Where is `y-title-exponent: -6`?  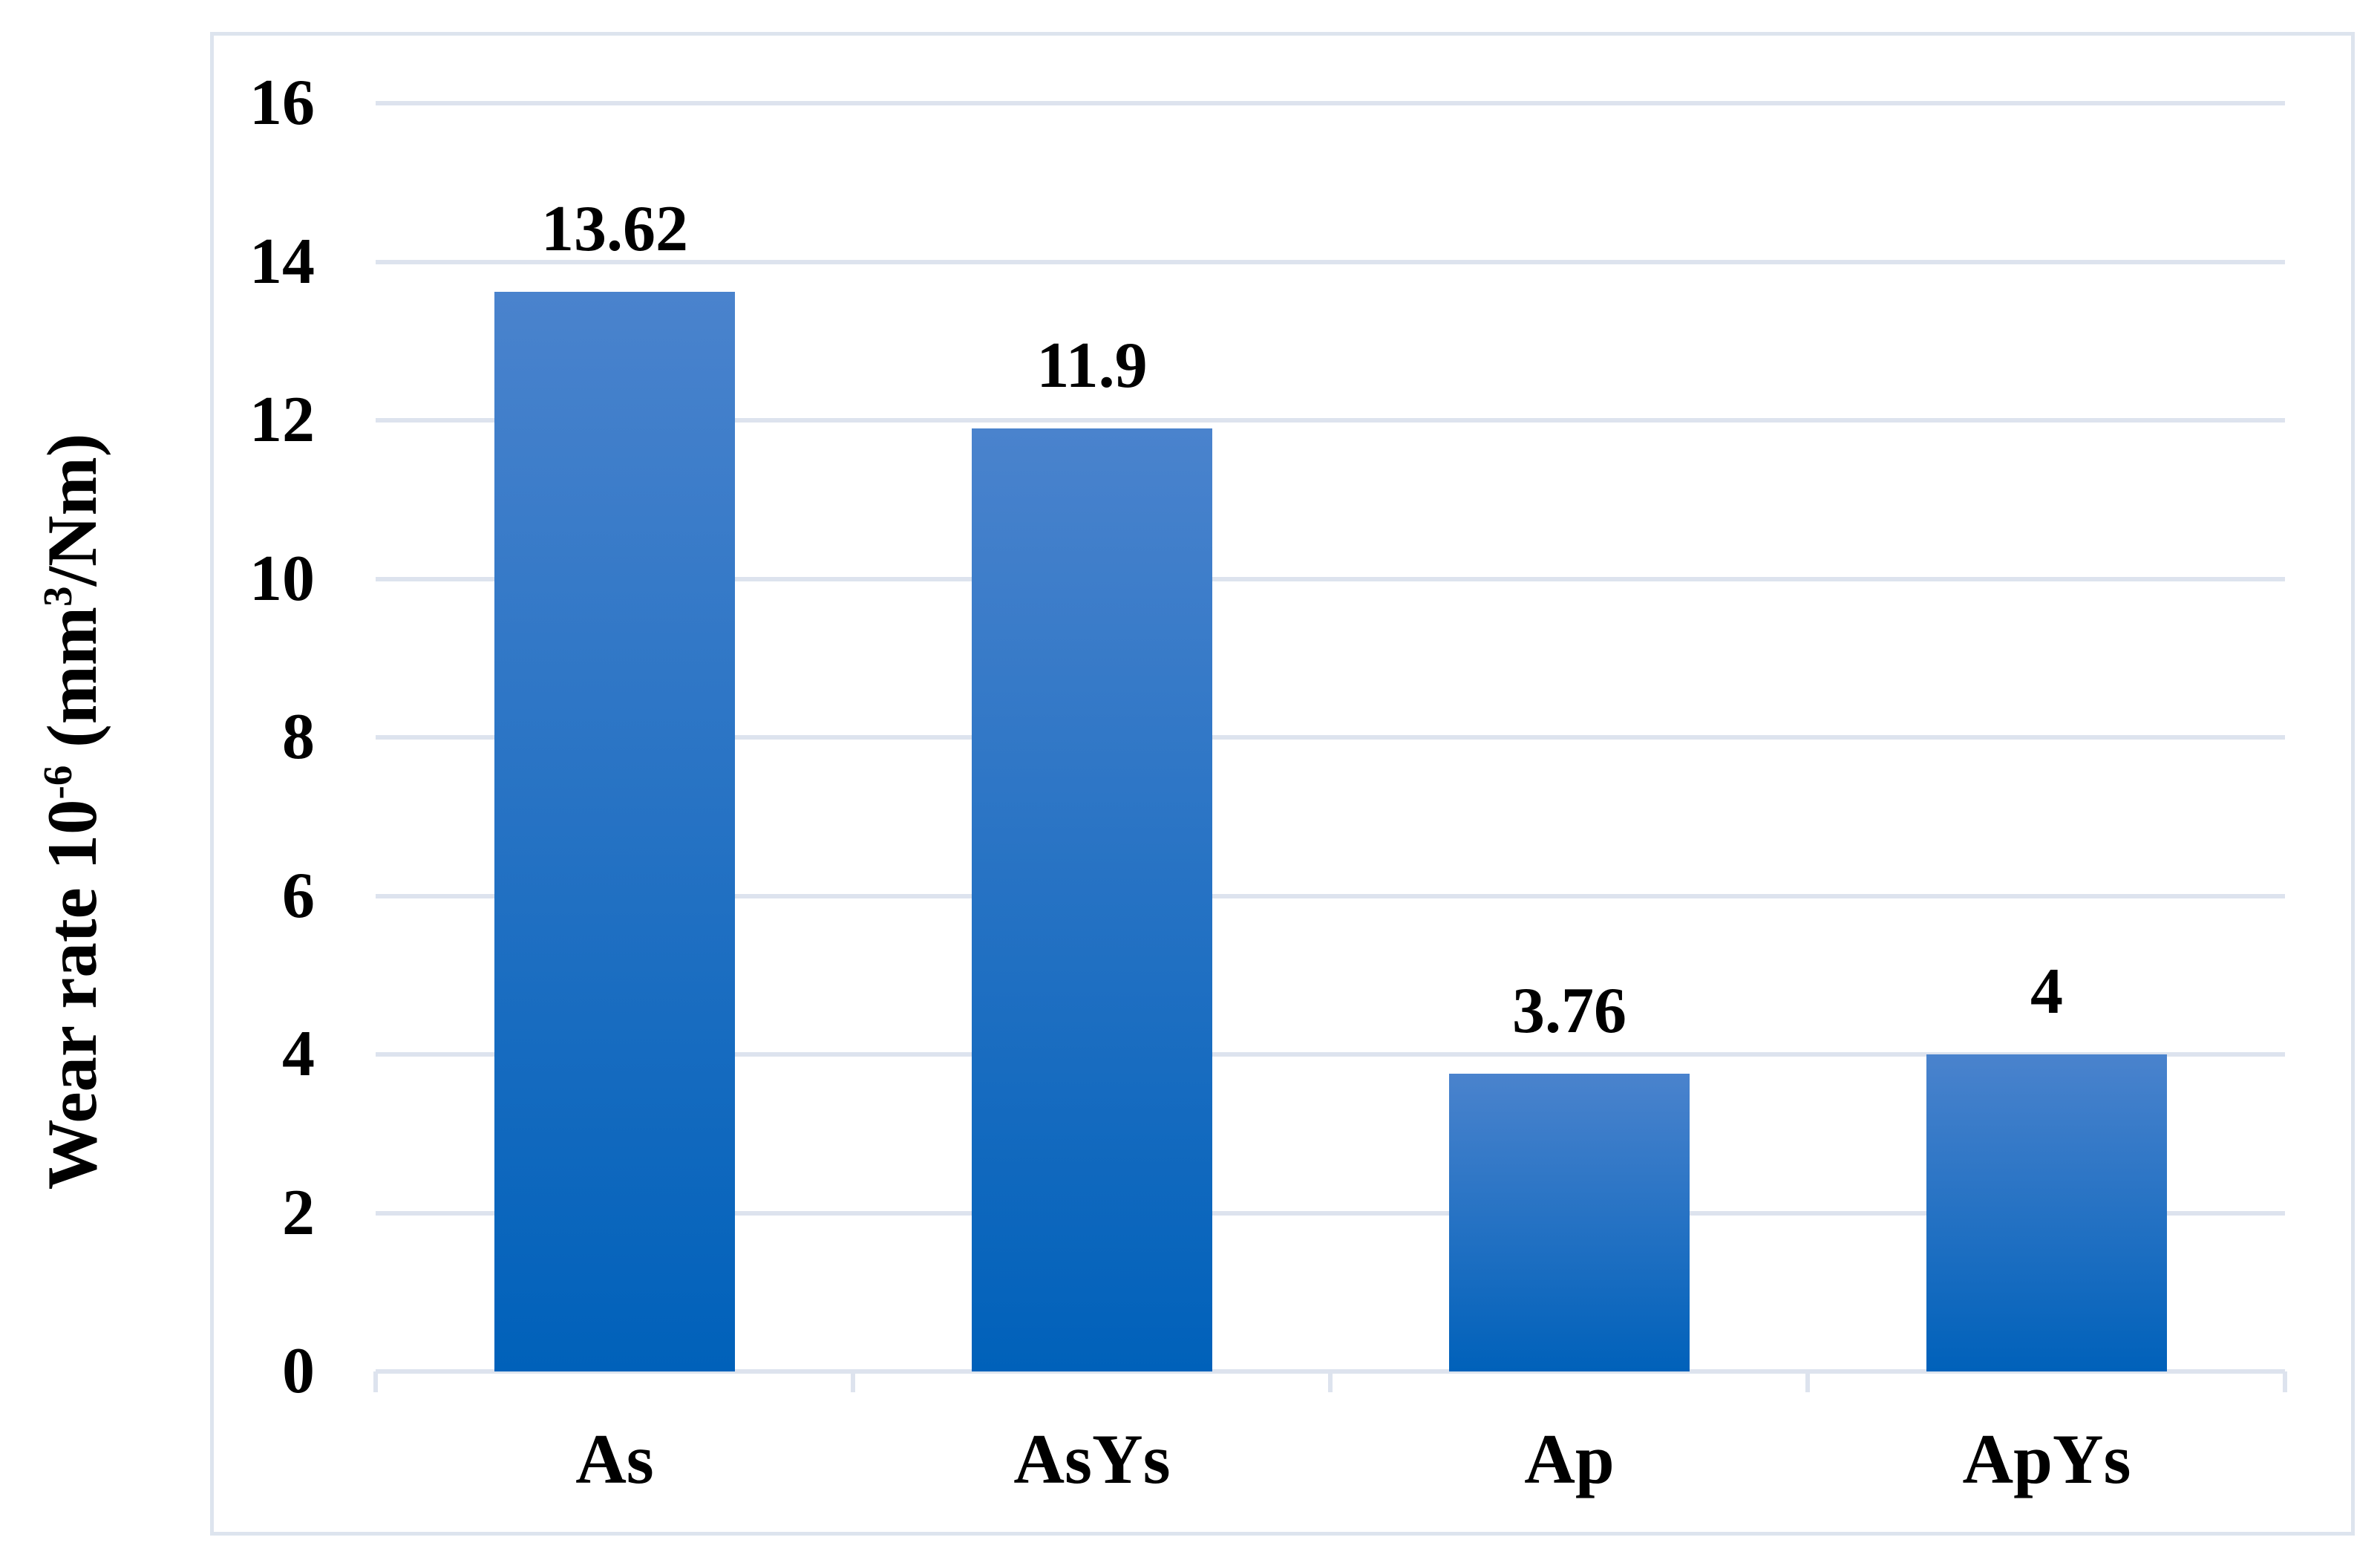
y-title-exponent: -6 is located at coordinates (57, 782).